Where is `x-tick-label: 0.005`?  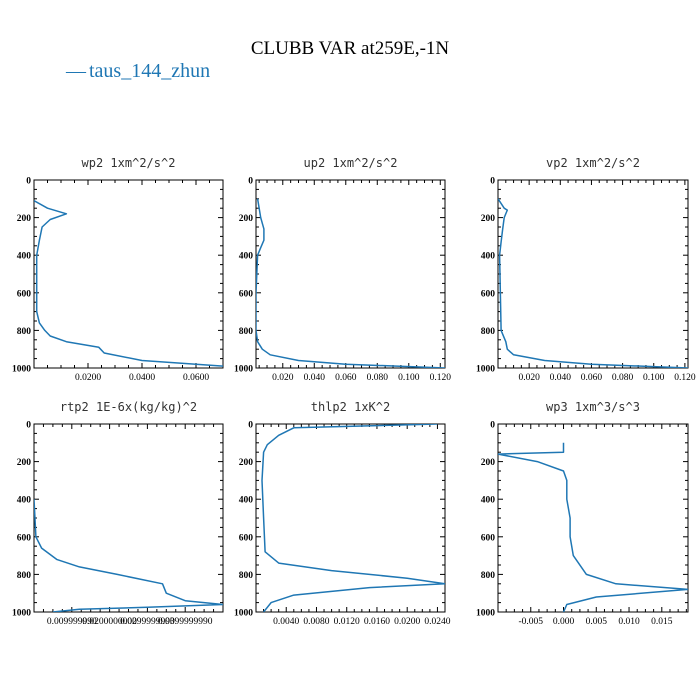
x-tick-label: 0.005 is located at coordinates (597, 622).